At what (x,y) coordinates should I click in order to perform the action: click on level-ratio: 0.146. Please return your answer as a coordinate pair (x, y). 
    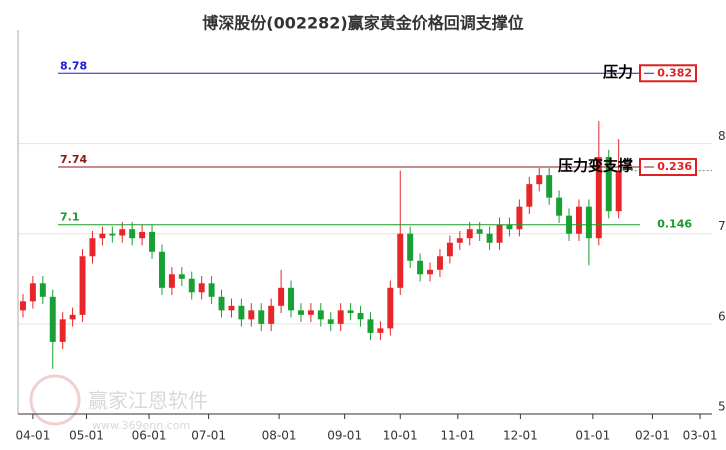
    Looking at the image, I should click on (674, 224).